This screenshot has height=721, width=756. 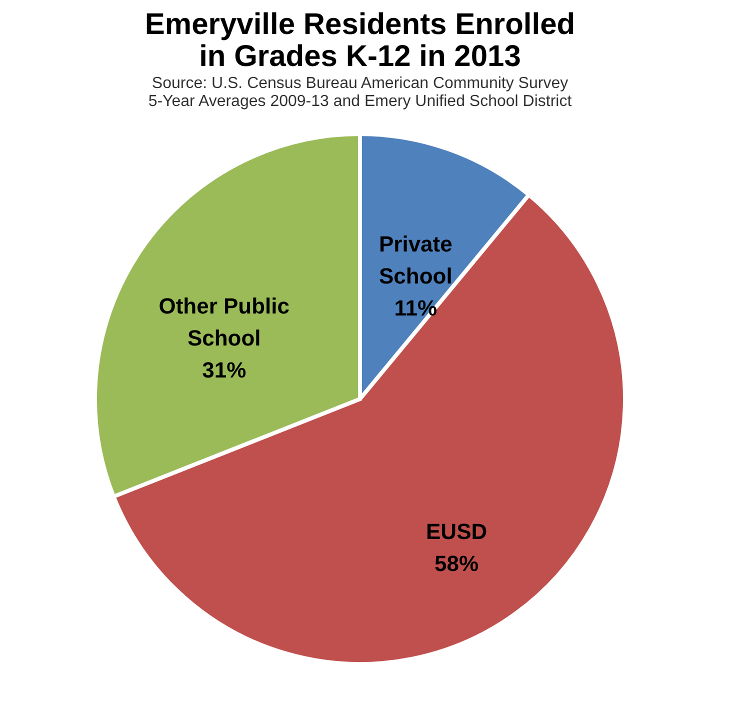 I want to click on slice-label: Private School, so click(x=415, y=259).